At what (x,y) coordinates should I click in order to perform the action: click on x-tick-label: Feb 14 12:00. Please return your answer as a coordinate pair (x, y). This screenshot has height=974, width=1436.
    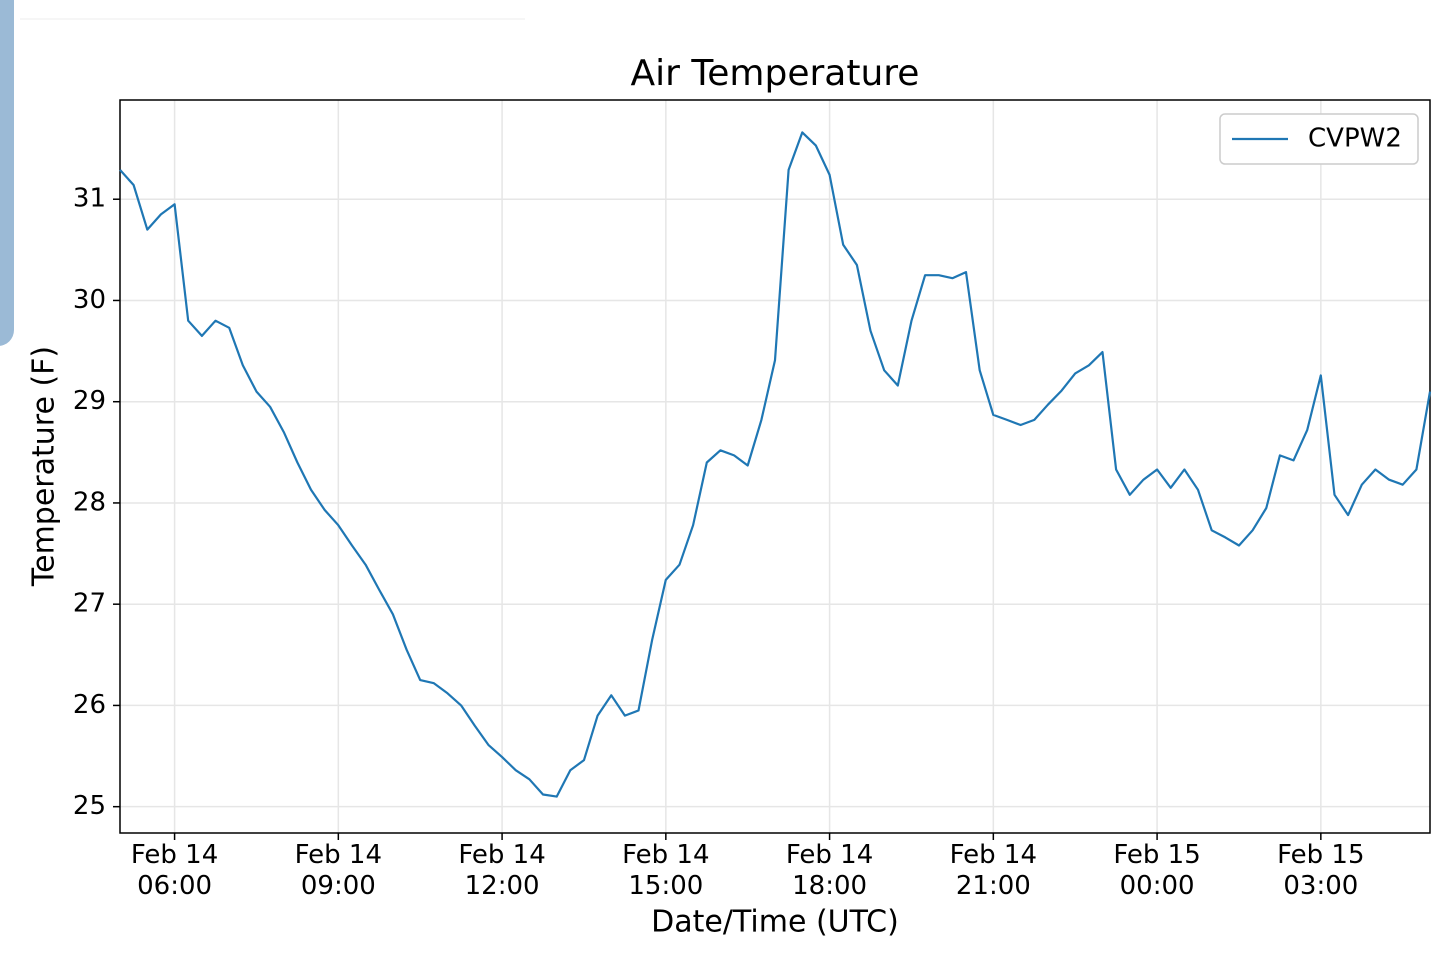
    Looking at the image, I should click on (502, 870).